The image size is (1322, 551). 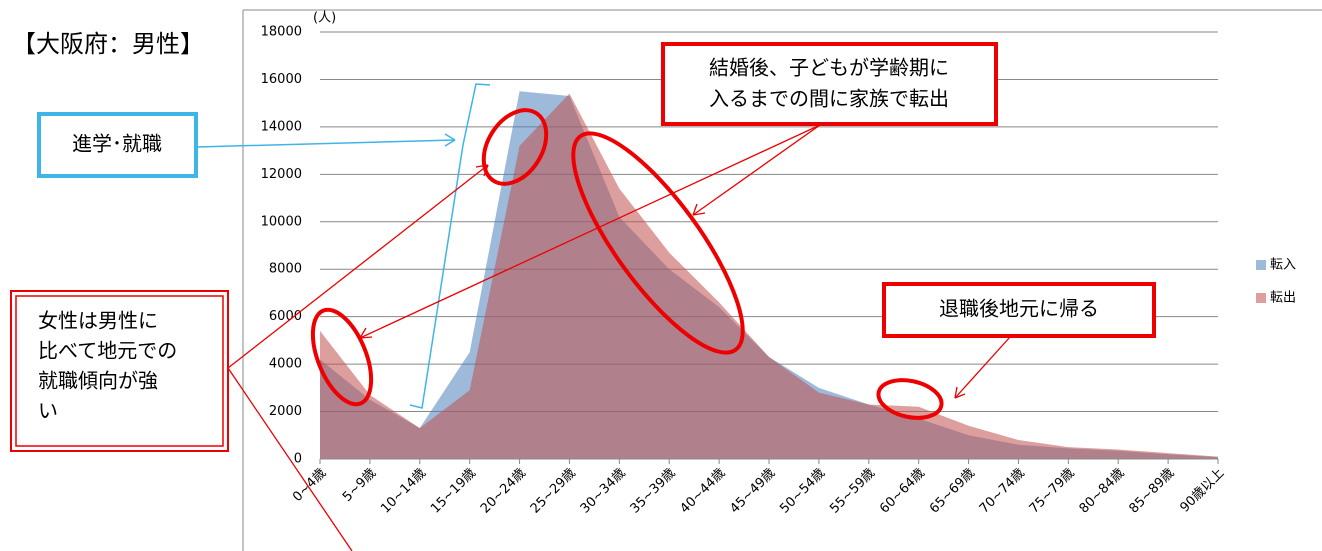 I want to click on legend-label: 転出, so click(x=1283, y=298).